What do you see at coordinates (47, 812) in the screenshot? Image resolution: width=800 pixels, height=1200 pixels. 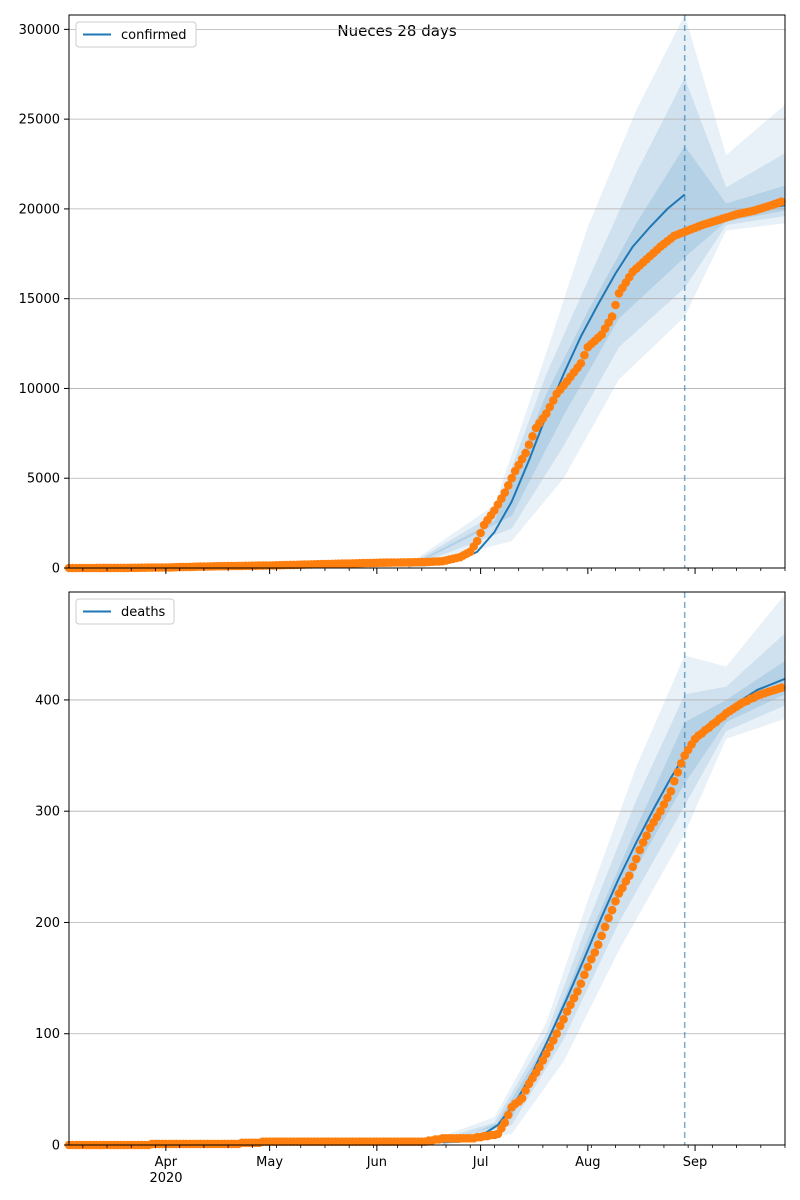 I see `y-tick-label: 300` at bounding box center [47, 812].